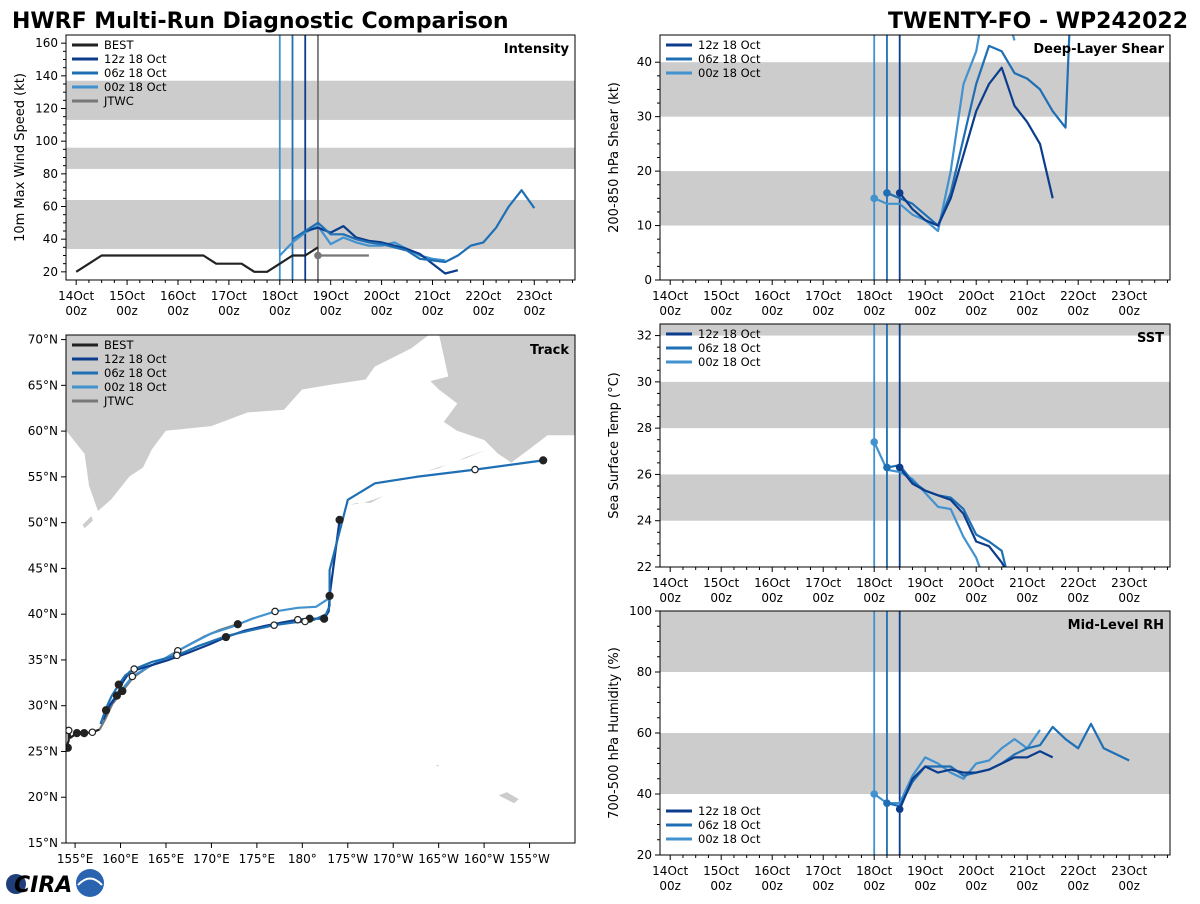 This screenshot has height=904, width=1200. What do you see at coordinates (644, 672) in the screenshot?
I see `y-tick-label: 80` at bounding box center [644, 672].